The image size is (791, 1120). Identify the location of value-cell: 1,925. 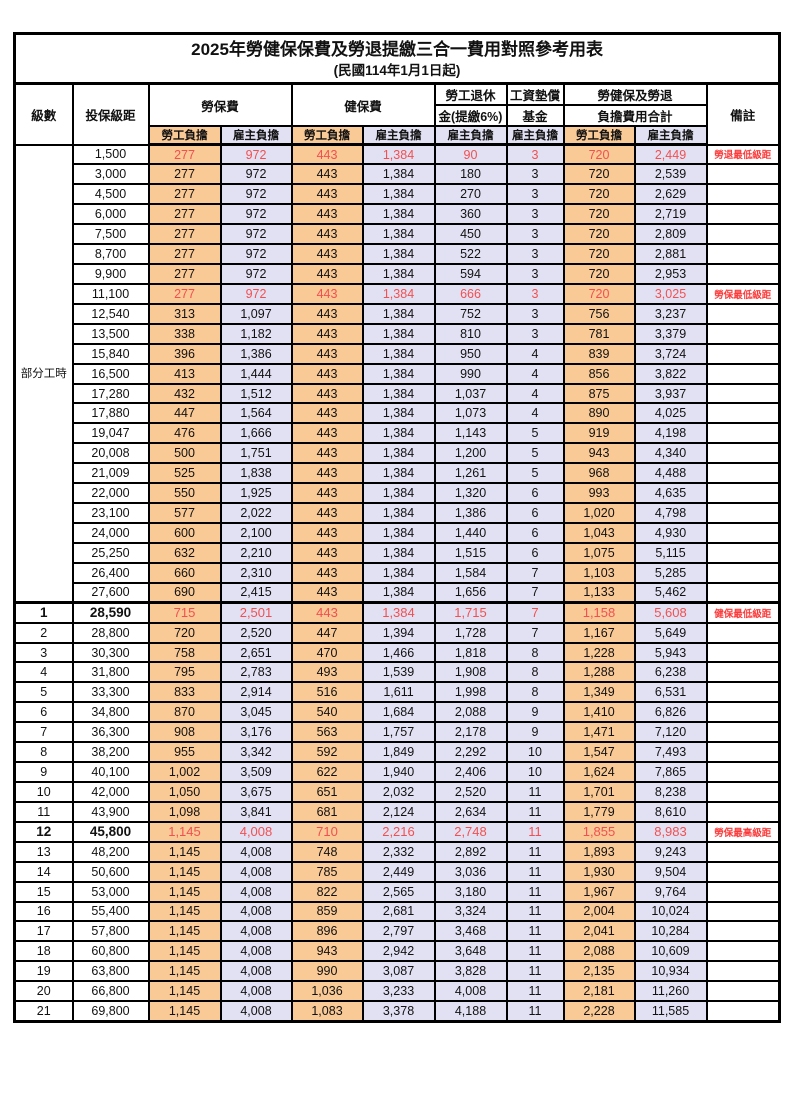
(256, 493).